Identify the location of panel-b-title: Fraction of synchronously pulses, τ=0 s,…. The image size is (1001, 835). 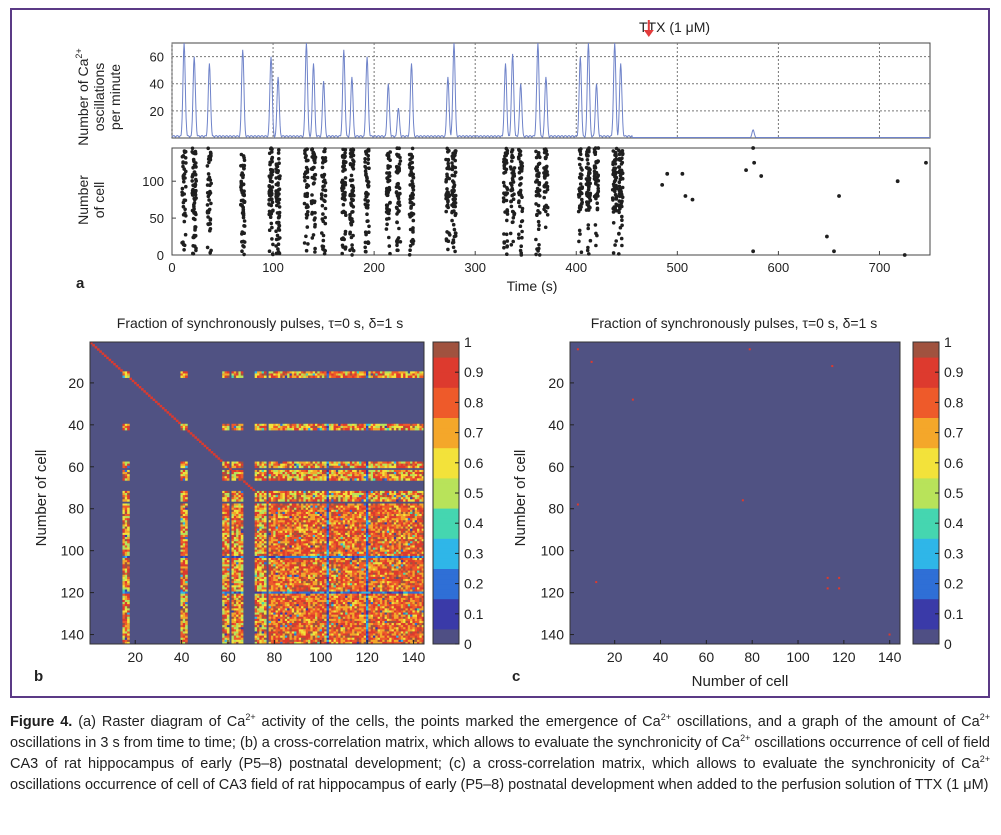
(260, 323).